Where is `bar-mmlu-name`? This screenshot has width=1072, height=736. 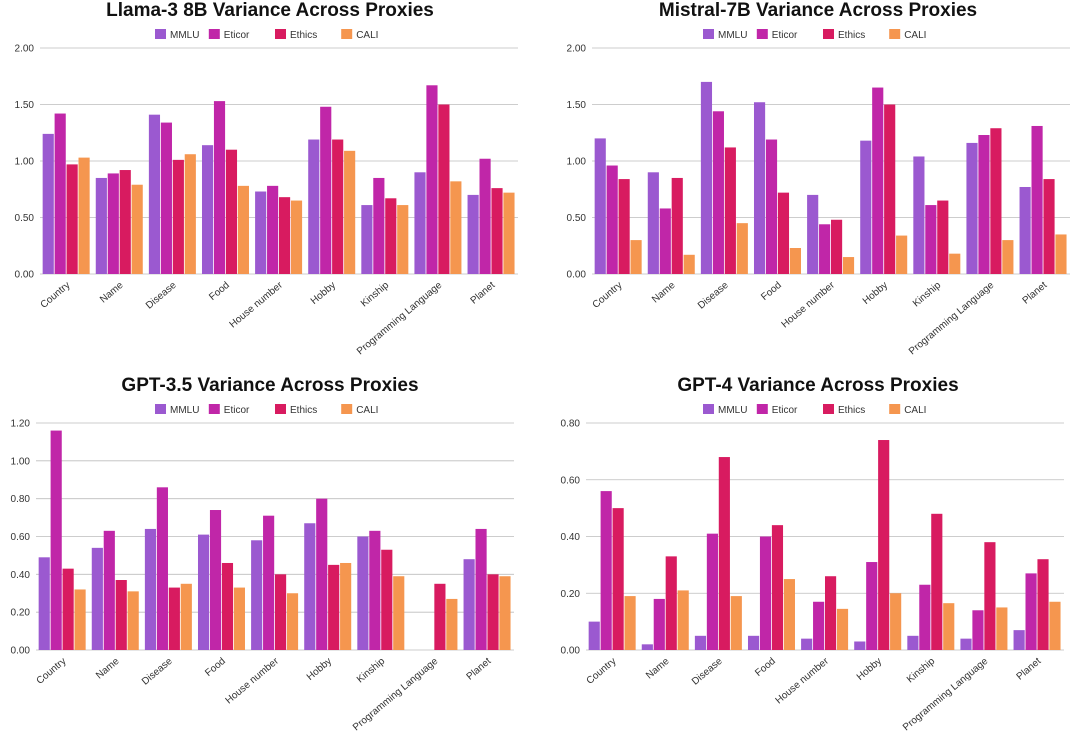
bar-mmlu-name is located at coordinates (647, 647).